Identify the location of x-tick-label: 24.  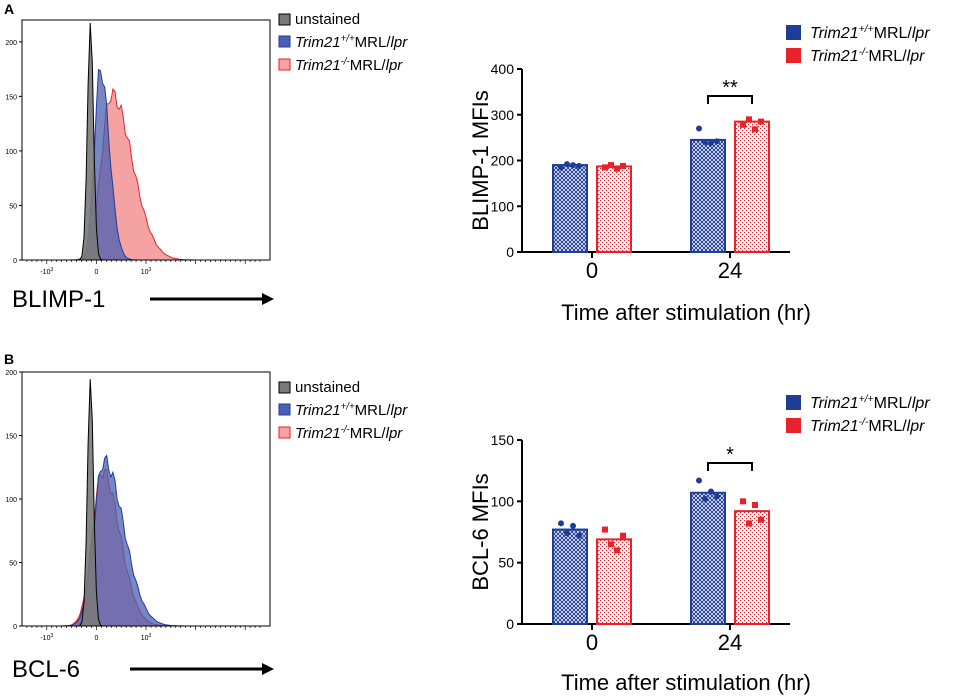
(730, 270).